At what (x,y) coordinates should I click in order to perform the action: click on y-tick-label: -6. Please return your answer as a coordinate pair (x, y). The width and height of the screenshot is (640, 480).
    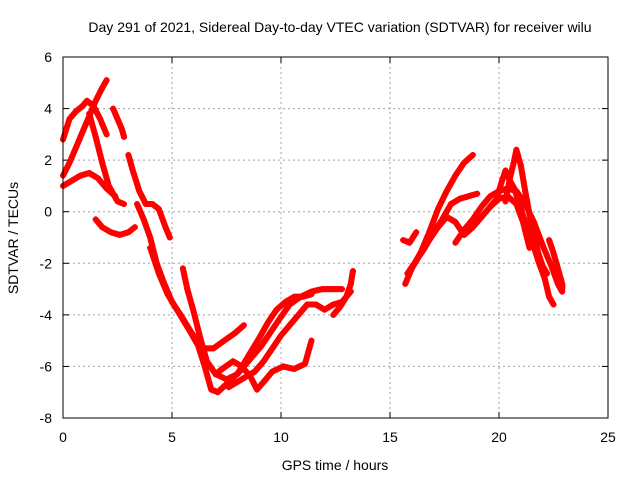
    Looking at the image, I should click on (46, 366).